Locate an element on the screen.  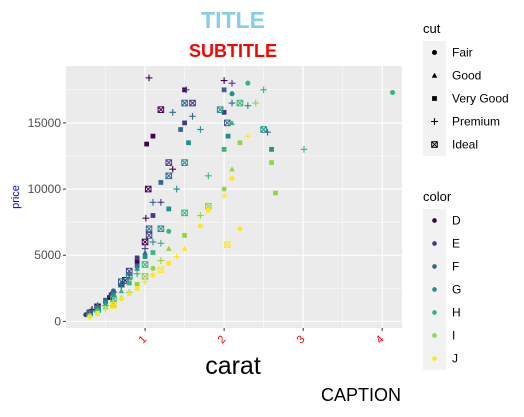
legend-symbol-square-cross is located at coordinates (434, 144).